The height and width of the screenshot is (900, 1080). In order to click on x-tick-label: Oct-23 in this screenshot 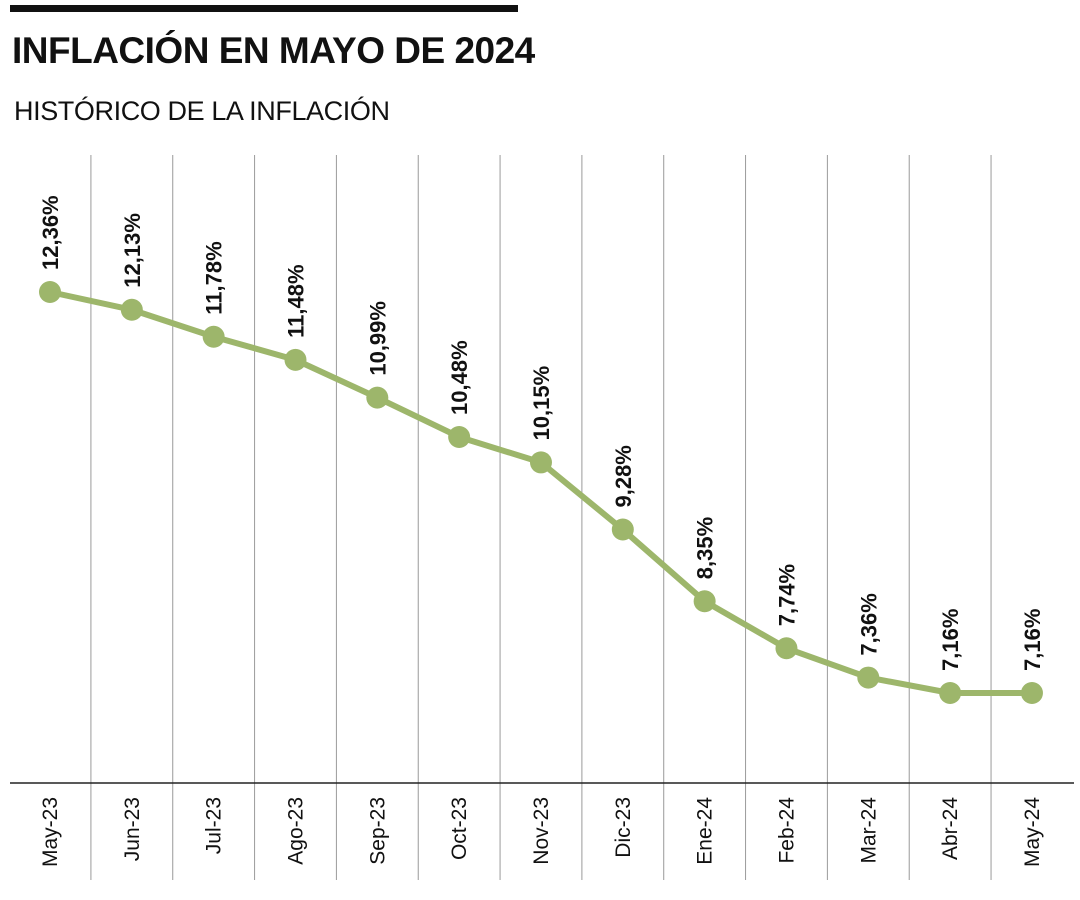, I will do `click(459, 828)`.